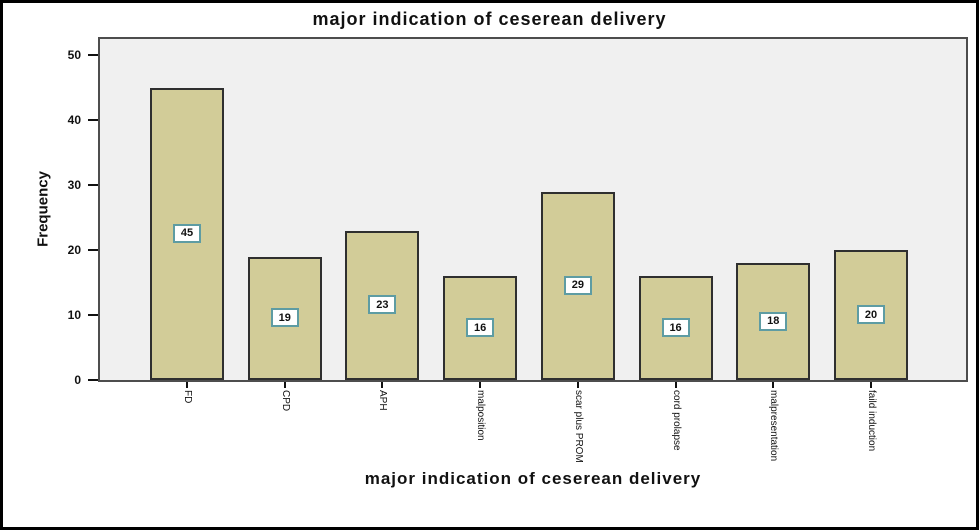 The image size is (979, 530). I want to click on bar-value-label: 18, so click(773, 321).